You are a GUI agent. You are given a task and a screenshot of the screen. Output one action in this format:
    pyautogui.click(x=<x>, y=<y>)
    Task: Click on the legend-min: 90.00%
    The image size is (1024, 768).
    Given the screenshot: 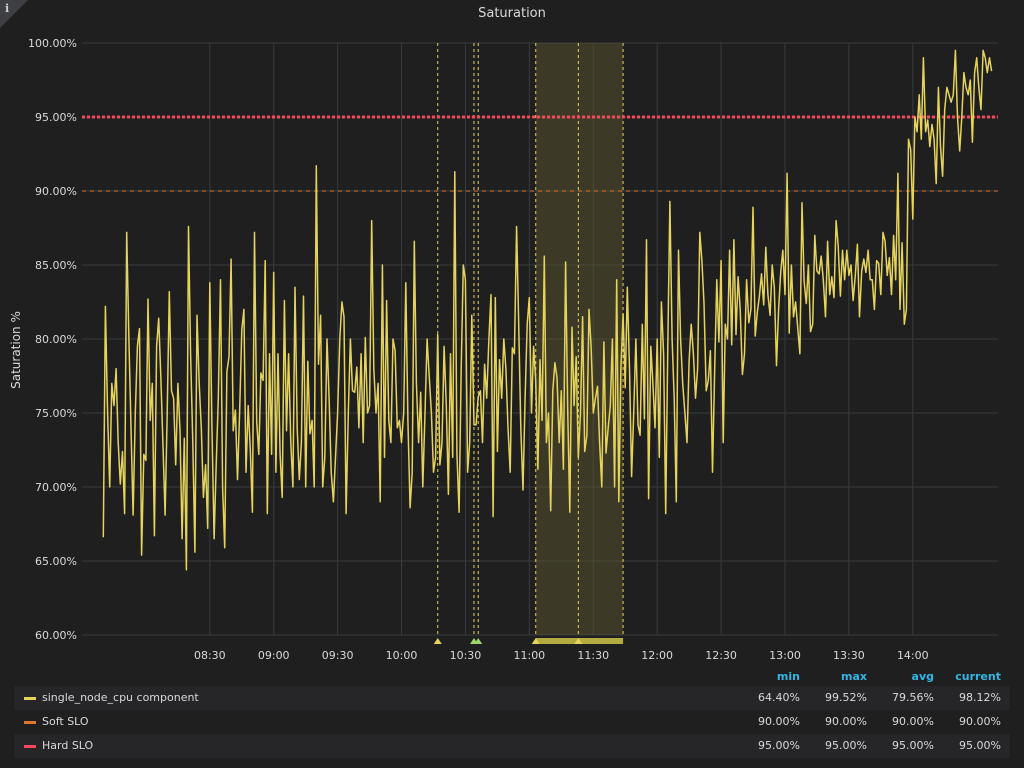 What is the action you would take?
    pyautogui.click(x=779, y=721)
    